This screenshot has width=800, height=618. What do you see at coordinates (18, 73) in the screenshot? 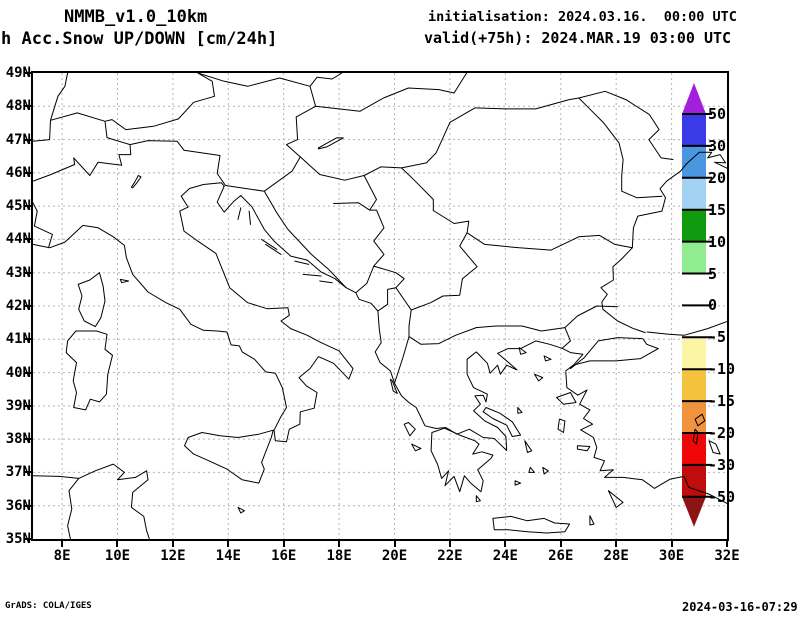
I see `y-axis-label: 49N` at bounding box center [18, 73].